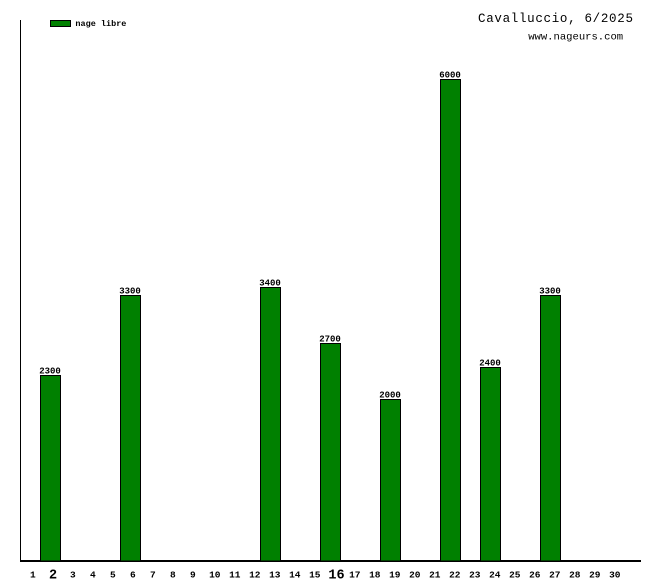 This screenshot has width=660, height=580. Describe the element at coordinates (53, 574) in the screenshot. I see `svg-text: 2` at that location.